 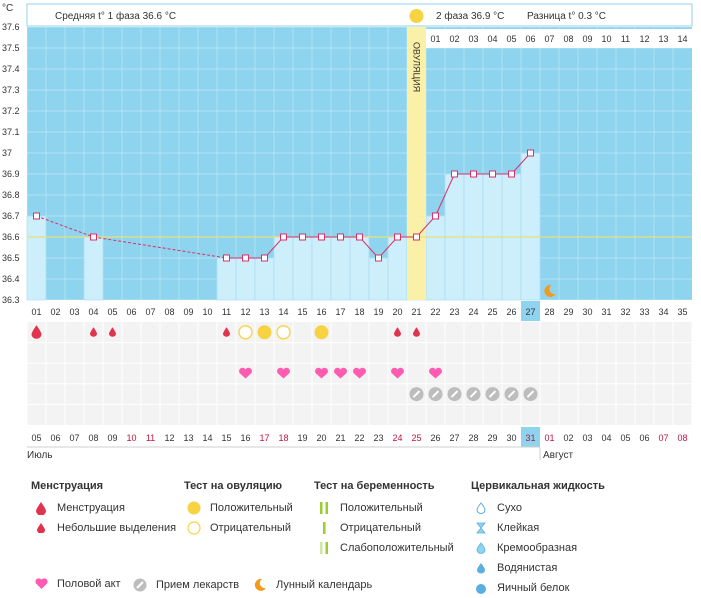 I want to click on ovulation-label: ОВУЛЯЦИЯ, so click(x=417, y=67).